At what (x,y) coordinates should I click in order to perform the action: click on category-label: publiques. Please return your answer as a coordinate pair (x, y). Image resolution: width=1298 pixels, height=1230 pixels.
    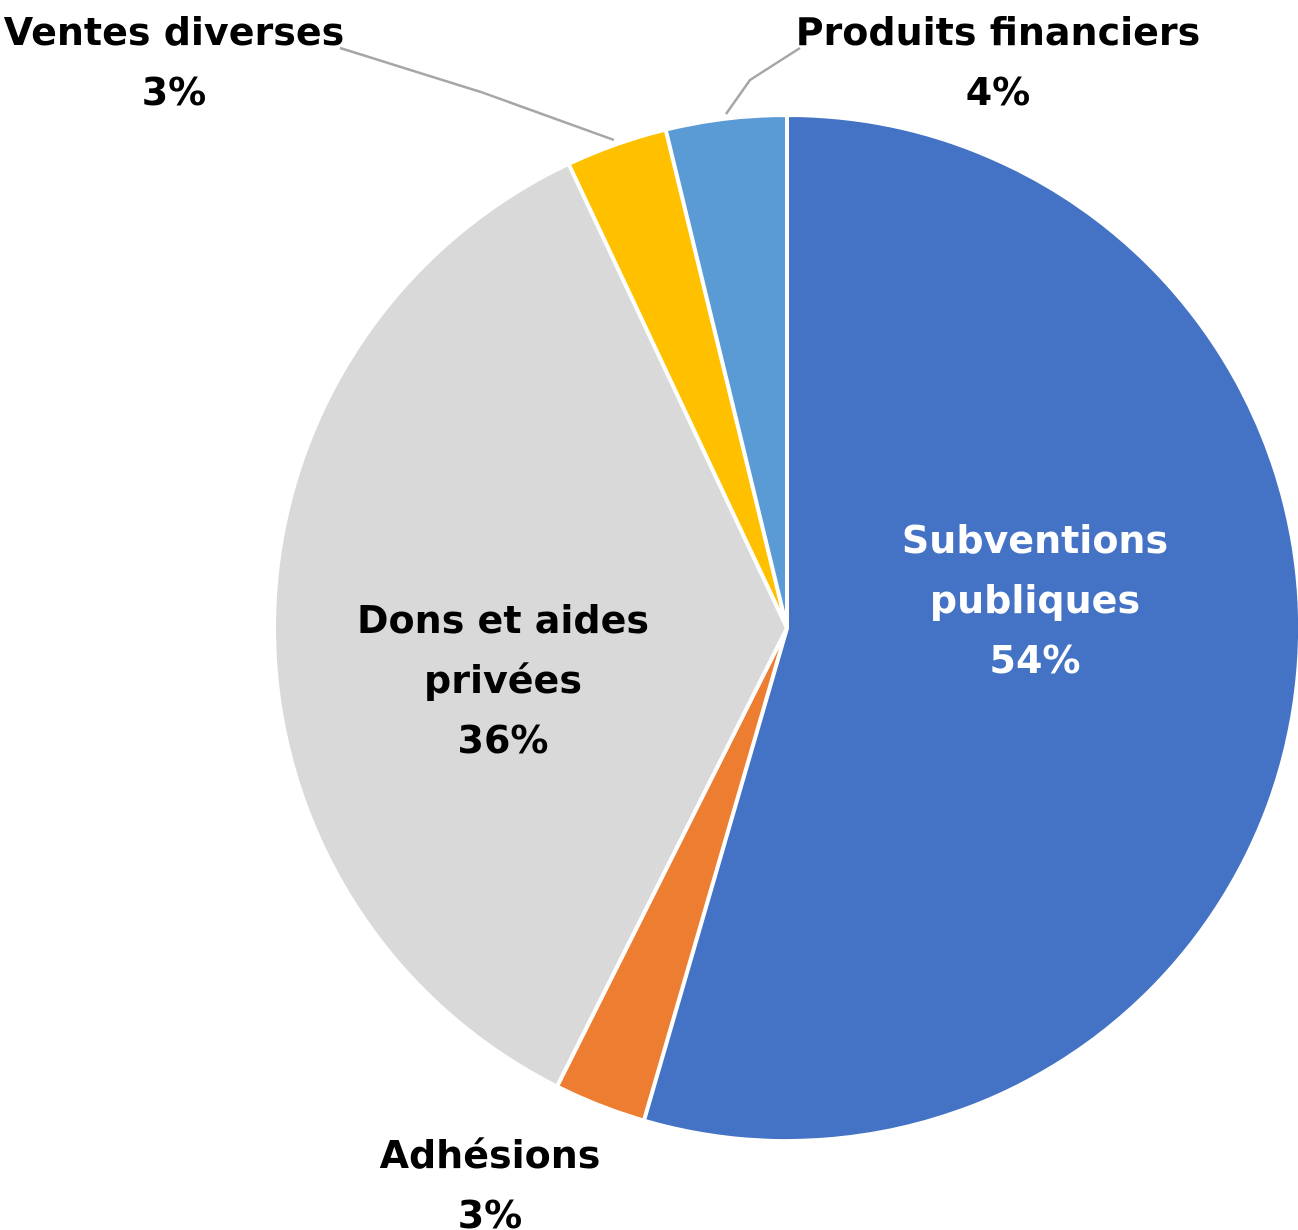
    Looking at the image, I should click on (1035, 600).